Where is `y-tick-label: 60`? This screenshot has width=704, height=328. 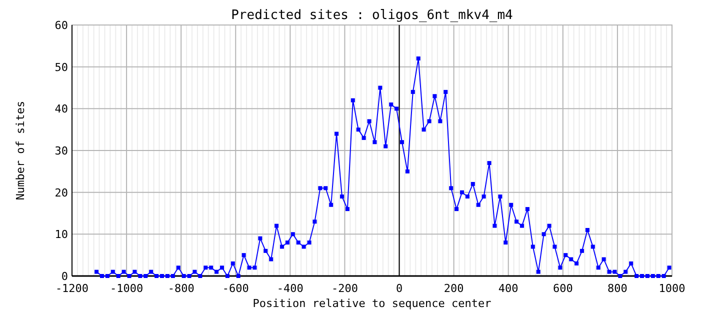
y-tick-label: 60 is located at coordinates (61, 25).